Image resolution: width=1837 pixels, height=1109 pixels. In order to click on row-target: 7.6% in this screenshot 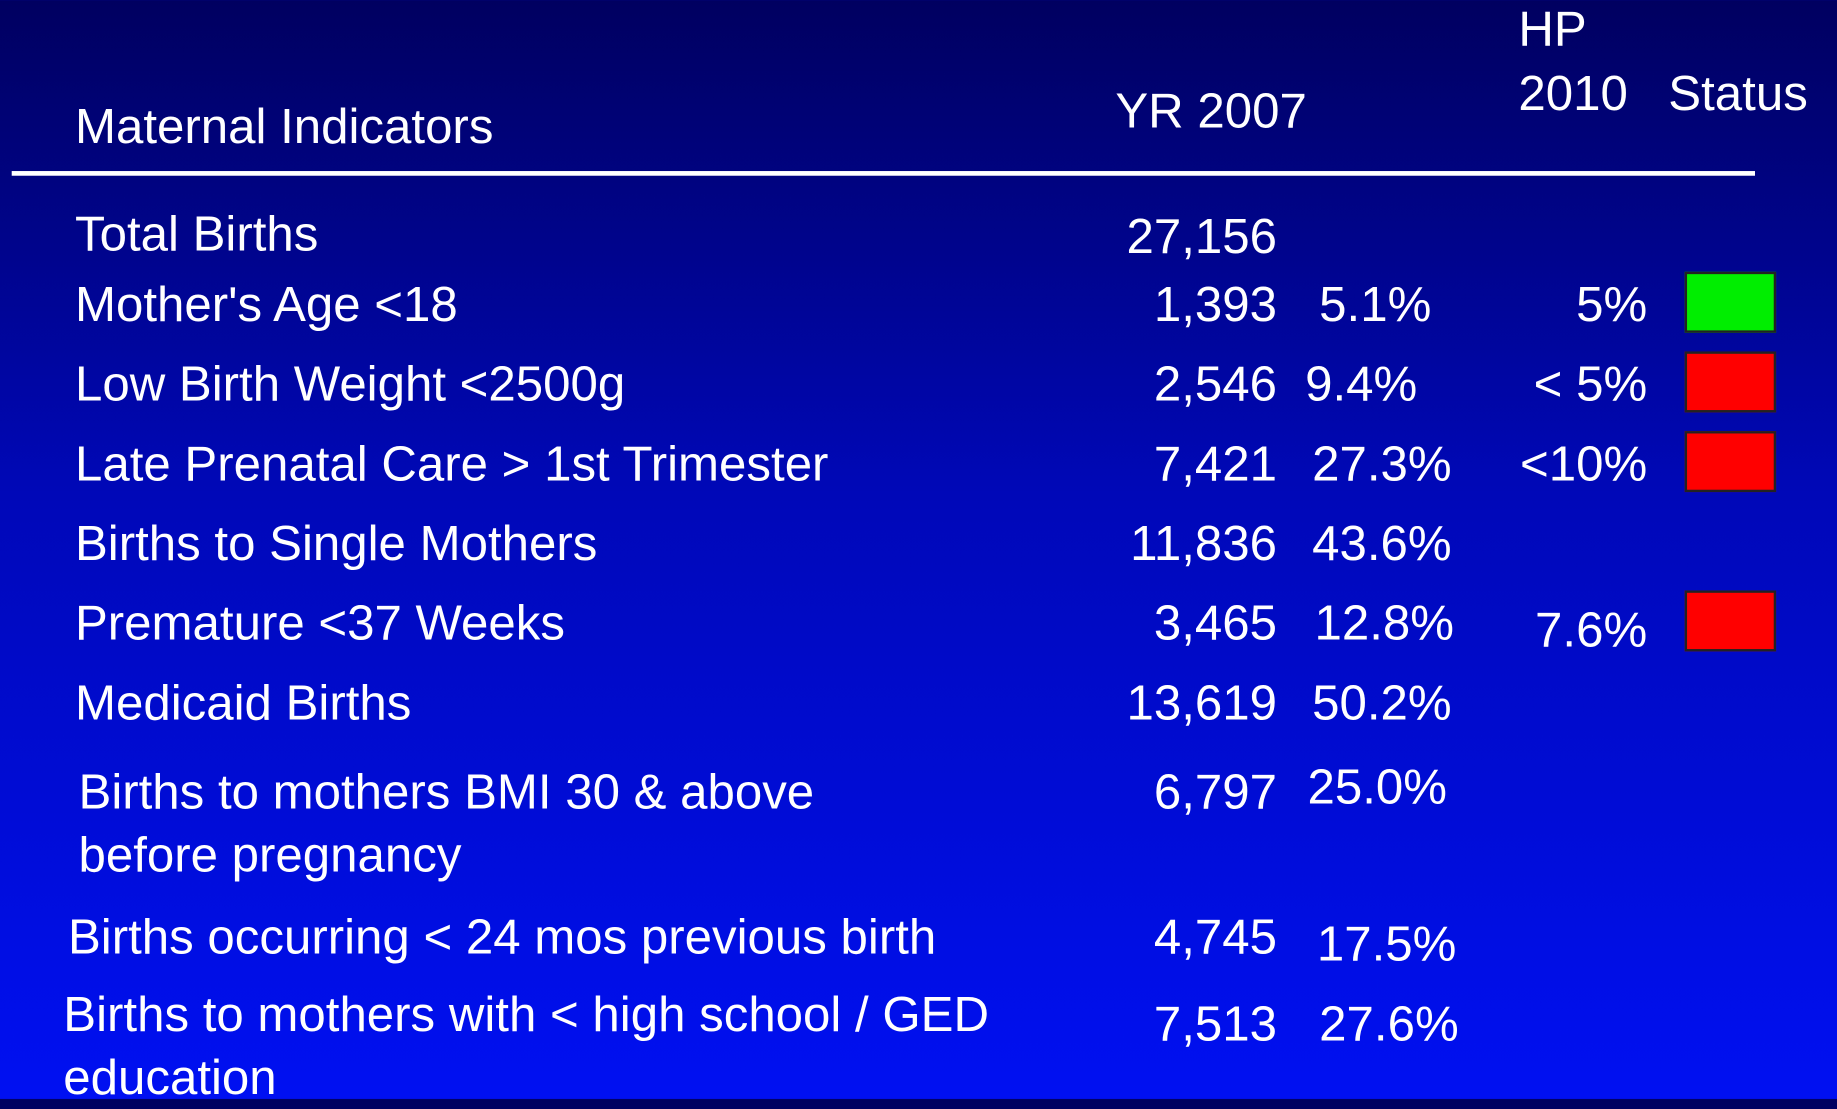, I will do `click(1591, 630)`.